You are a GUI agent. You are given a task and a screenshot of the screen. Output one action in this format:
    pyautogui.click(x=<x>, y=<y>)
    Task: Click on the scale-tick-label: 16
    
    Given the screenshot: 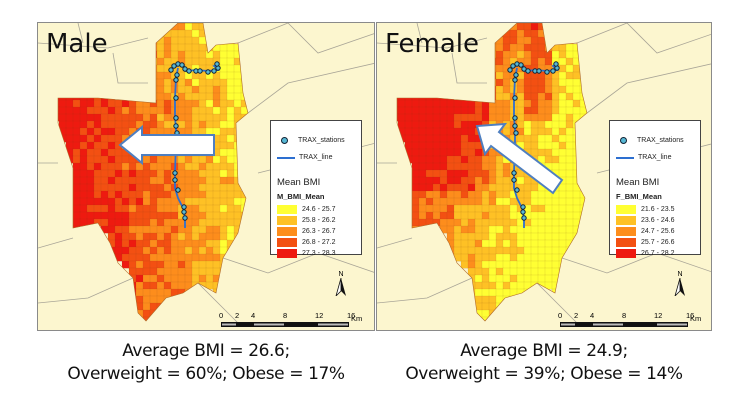 What is the action you would take?
    pyautogui.click(x=351, y=315)
    